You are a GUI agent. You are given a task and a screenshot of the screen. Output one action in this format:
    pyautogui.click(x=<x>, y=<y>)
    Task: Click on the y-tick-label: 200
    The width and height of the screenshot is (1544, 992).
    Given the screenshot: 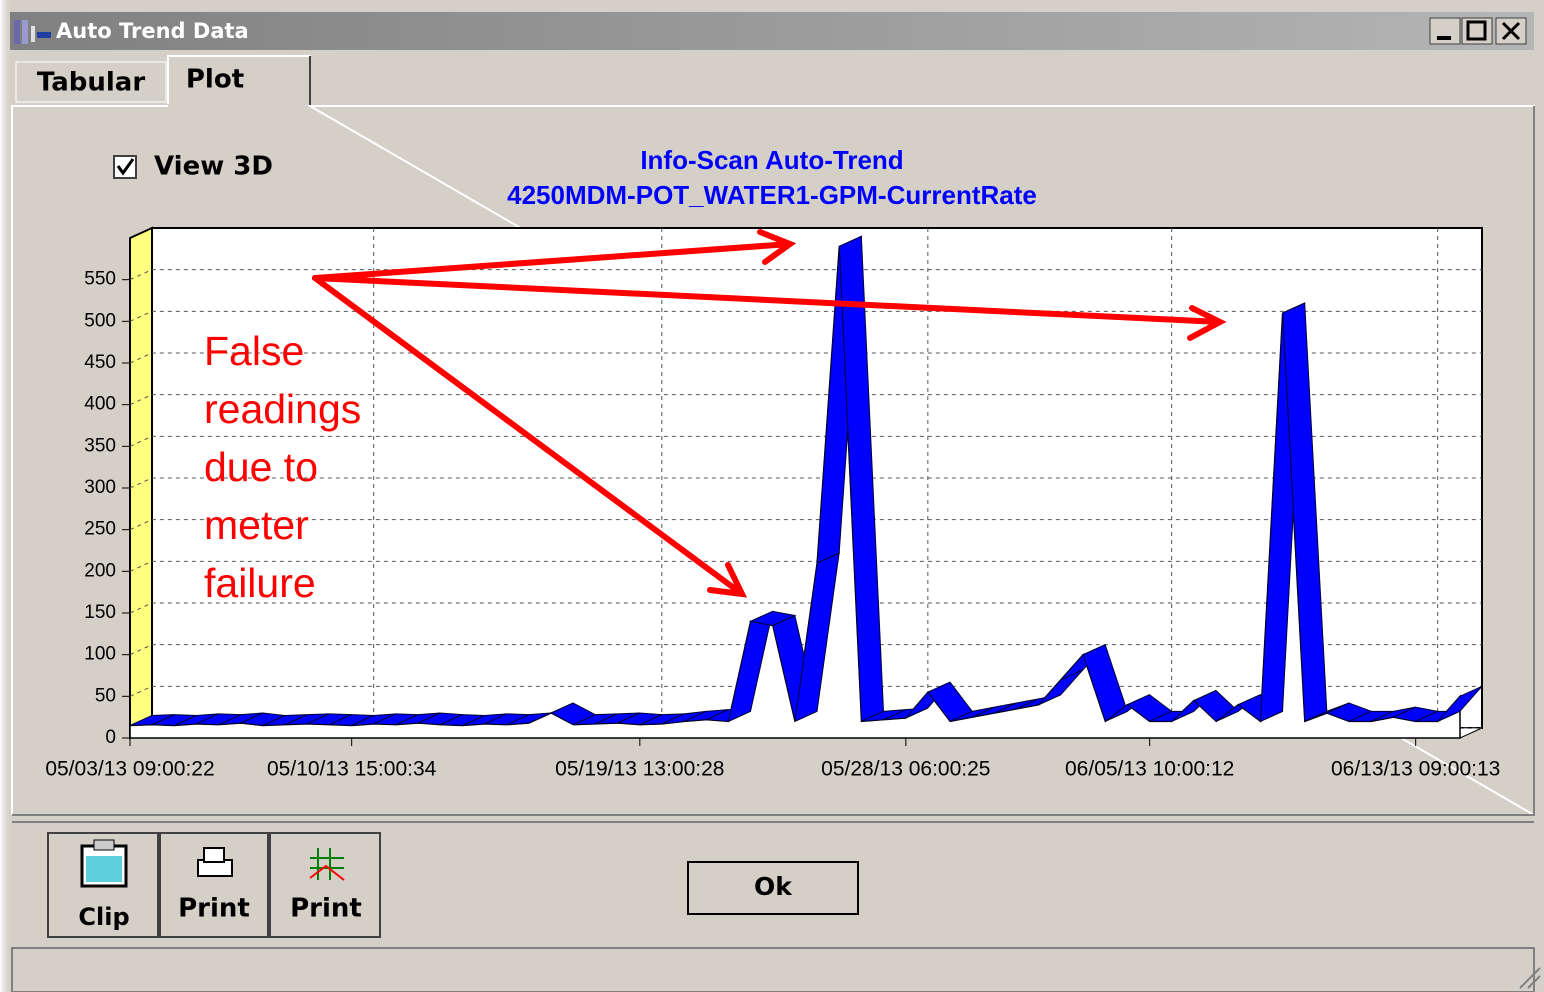 What is the action you would take?
    pyautogui.click(x=100, y=570)
    